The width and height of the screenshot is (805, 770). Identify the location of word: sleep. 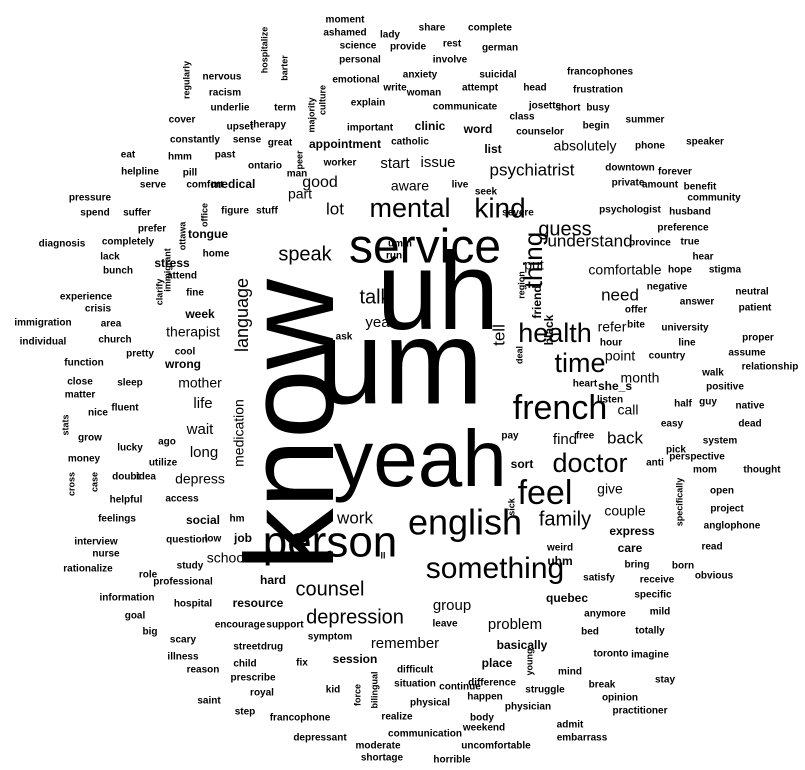
(130, 383).